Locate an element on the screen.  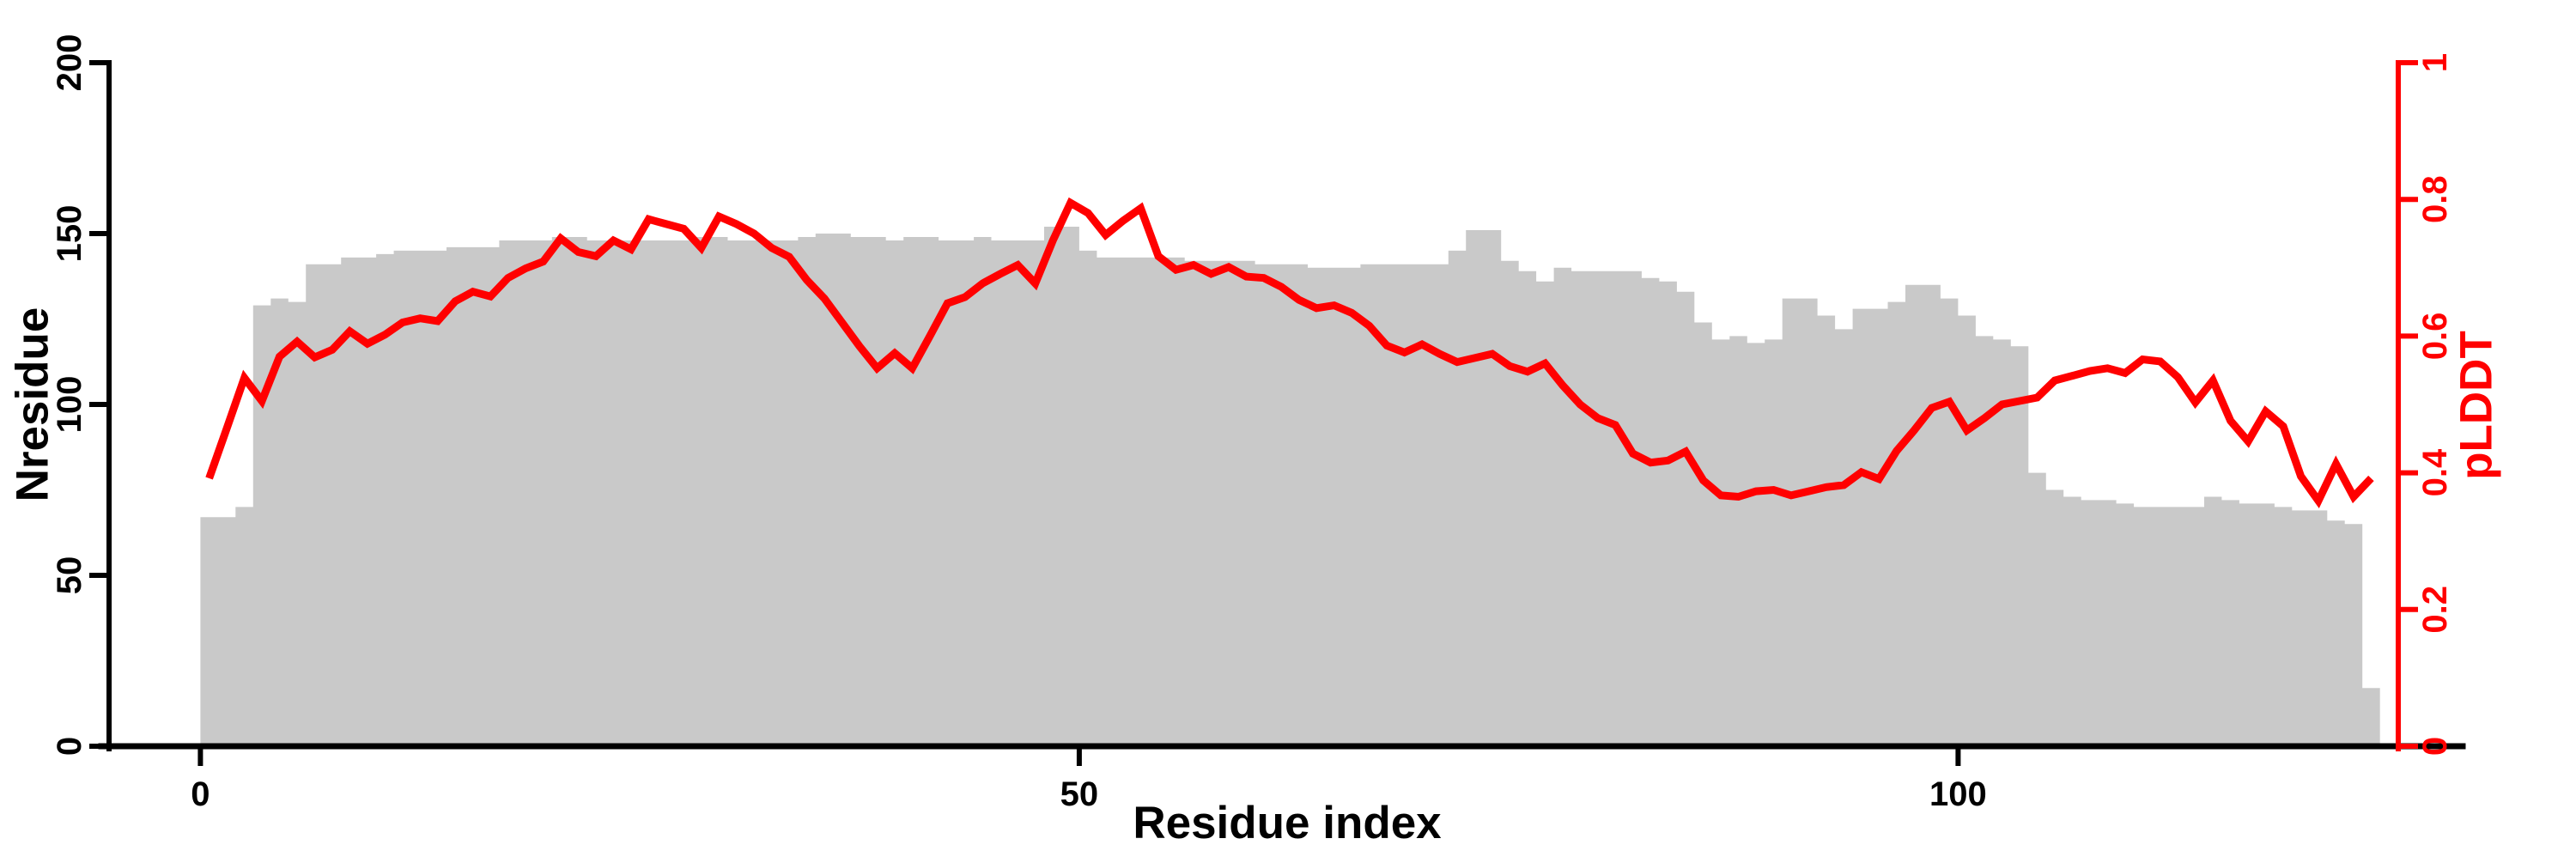
left-axis-ticks: 0 50 100 150 200 is located at coordinates (80, 395).